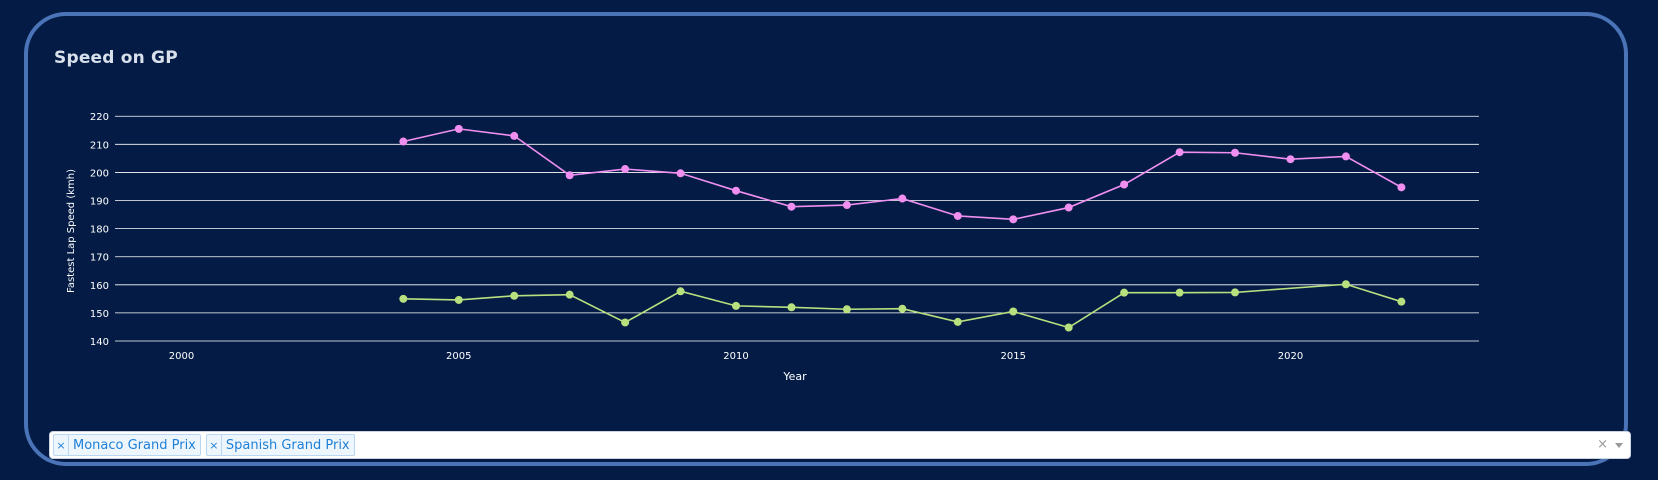 This screenshot has width=1658, height=480. What do you see at coordinates (71, 231) in the screenshot?
I see `y-axis-label: Fastest Lap Speed (kmh)` at bounding box center [71, 231].